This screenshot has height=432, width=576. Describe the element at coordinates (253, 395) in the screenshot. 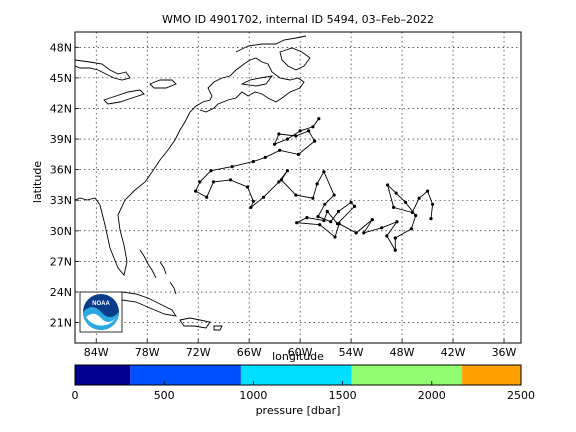

I see `colorbar-tick-label: 1000` at that location.